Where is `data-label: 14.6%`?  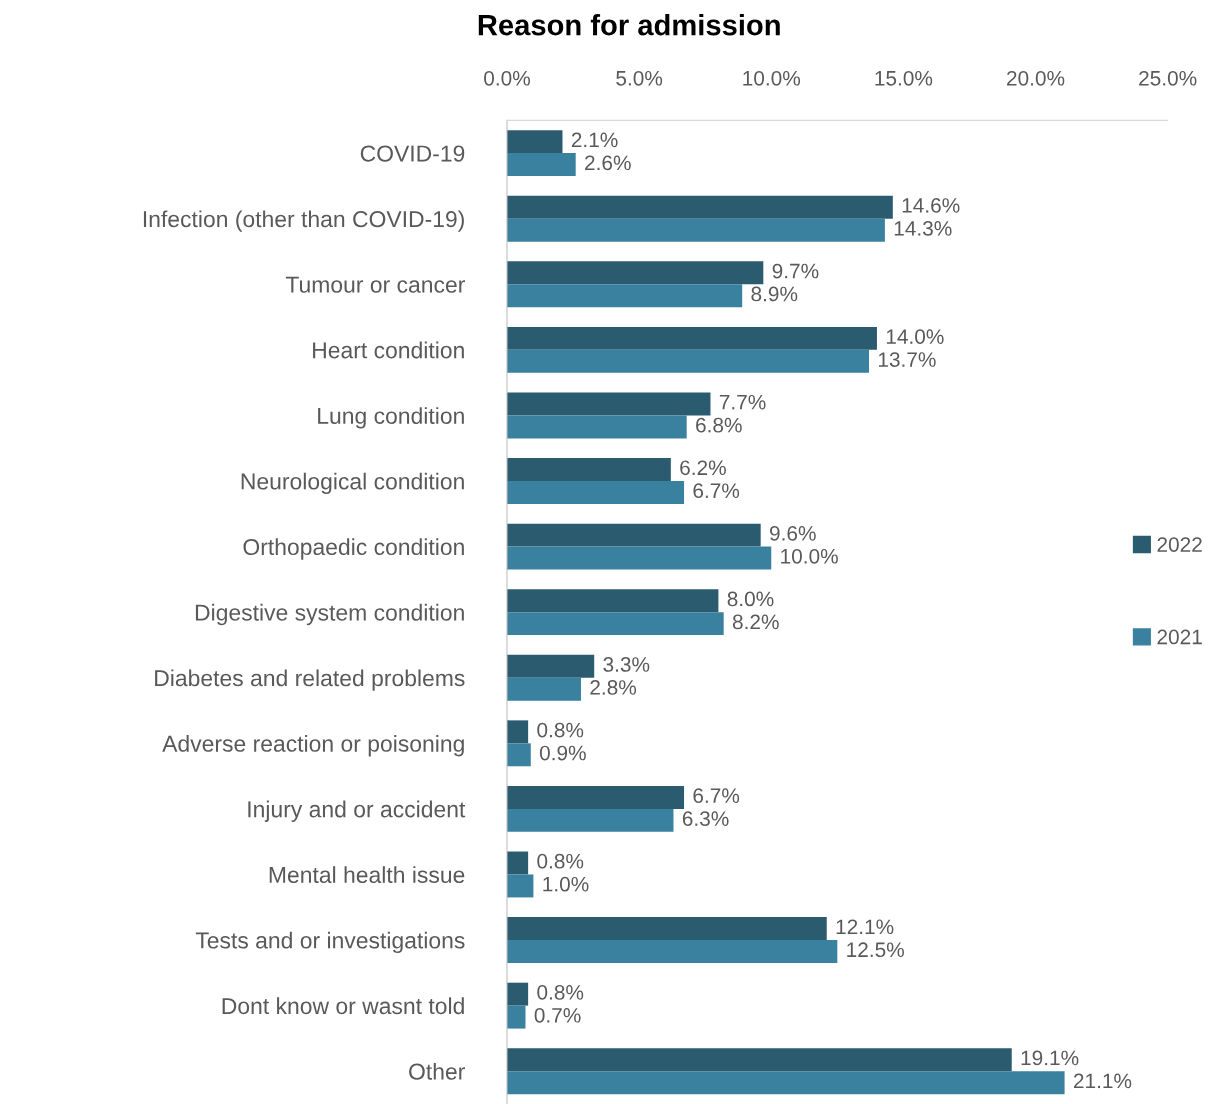
data-label: 14.6% is located at coordinates (931, 205).